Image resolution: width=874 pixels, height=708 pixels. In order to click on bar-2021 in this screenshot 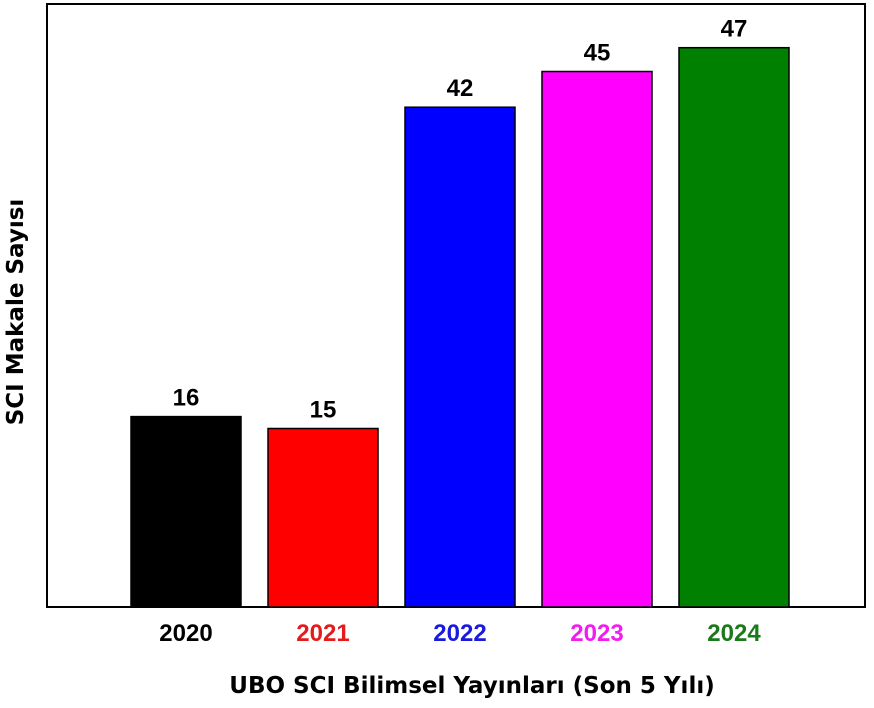, I will do `click(323, 517)`.